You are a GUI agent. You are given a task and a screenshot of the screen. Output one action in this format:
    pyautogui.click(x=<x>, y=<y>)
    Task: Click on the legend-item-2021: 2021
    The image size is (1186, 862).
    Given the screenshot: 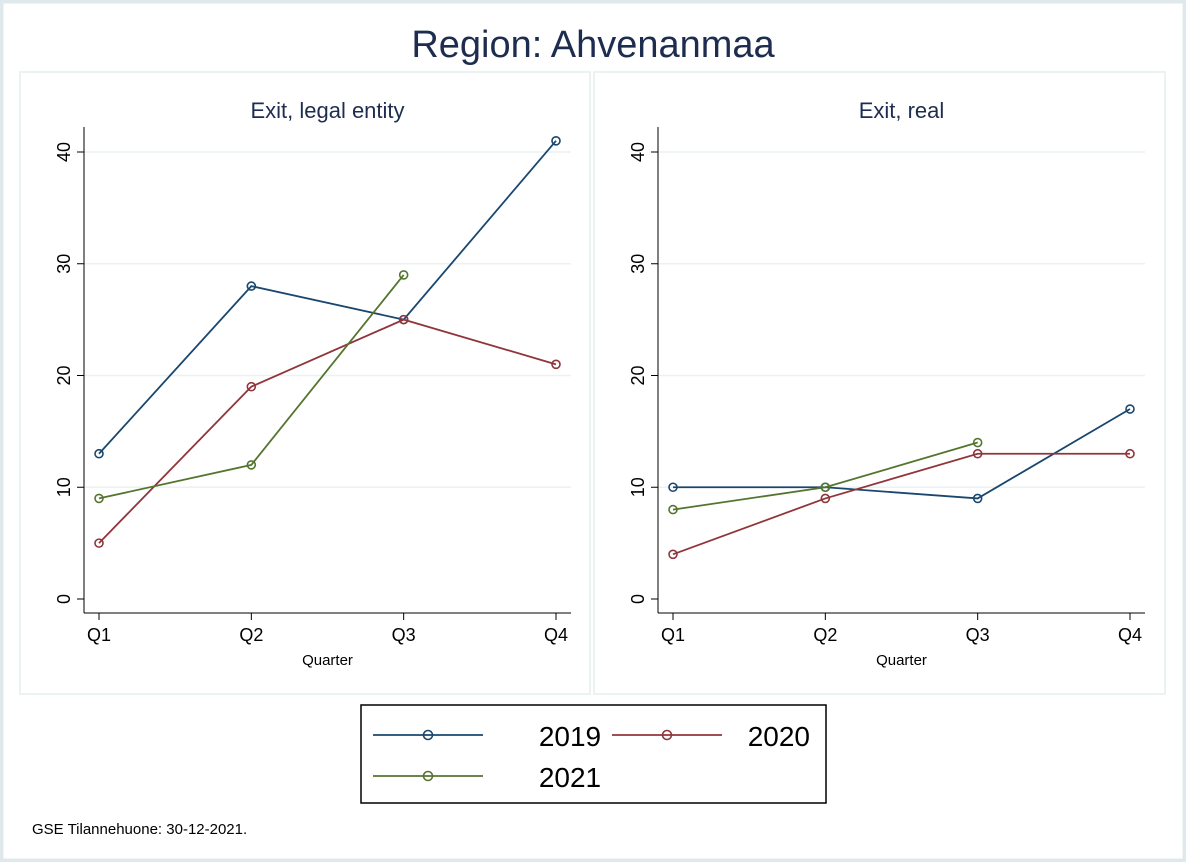 What is the action you would take?
    pyautogui.click(x=487, y=777)
    